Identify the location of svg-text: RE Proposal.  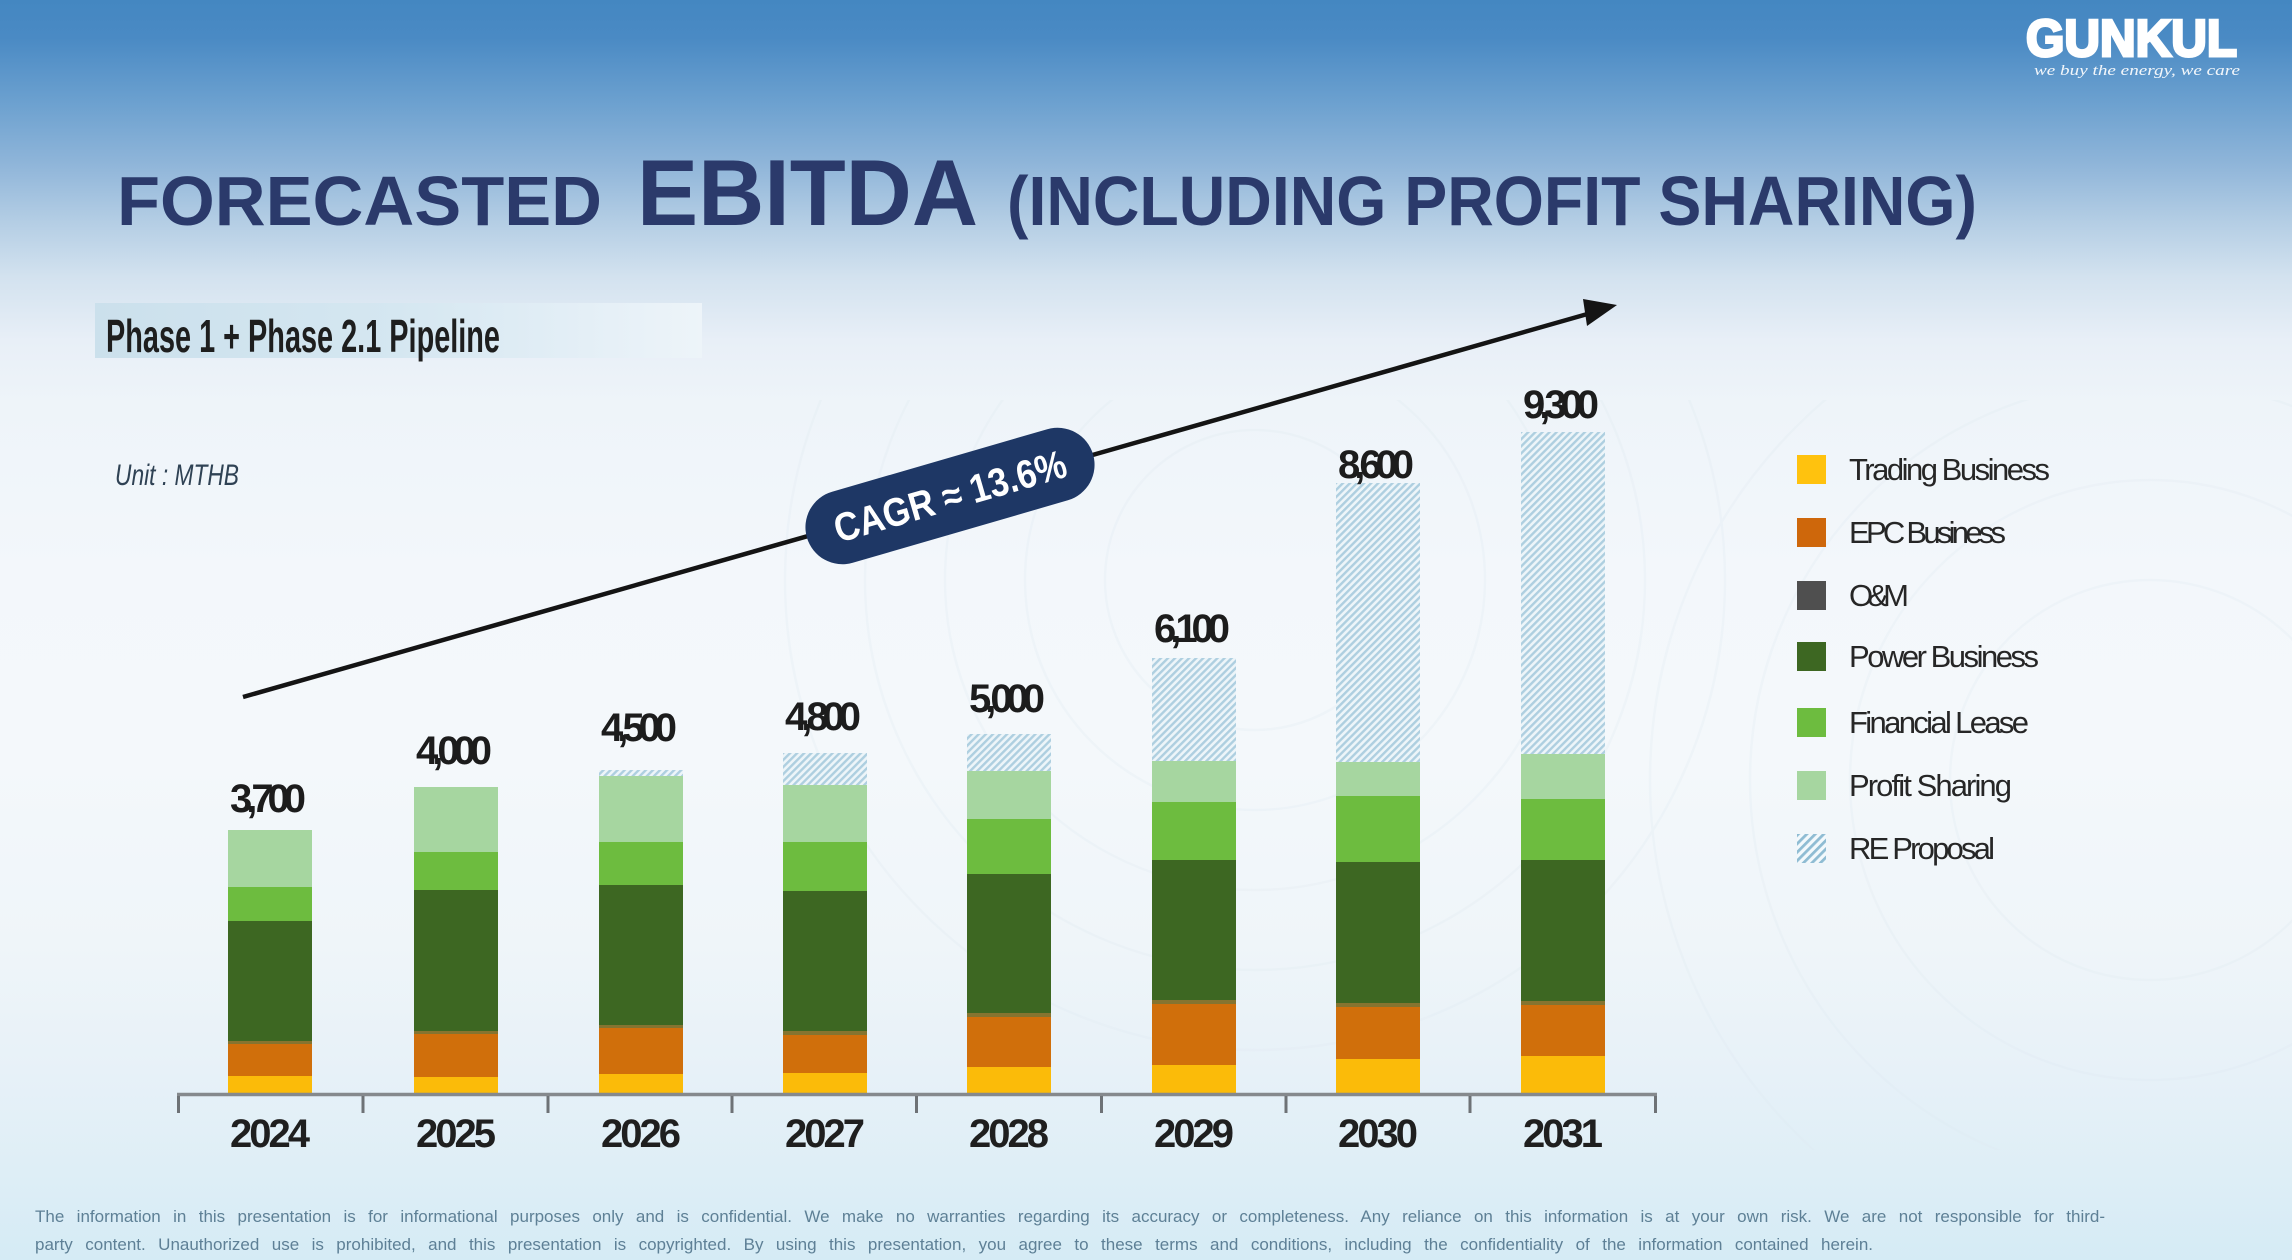
(1922, 848).